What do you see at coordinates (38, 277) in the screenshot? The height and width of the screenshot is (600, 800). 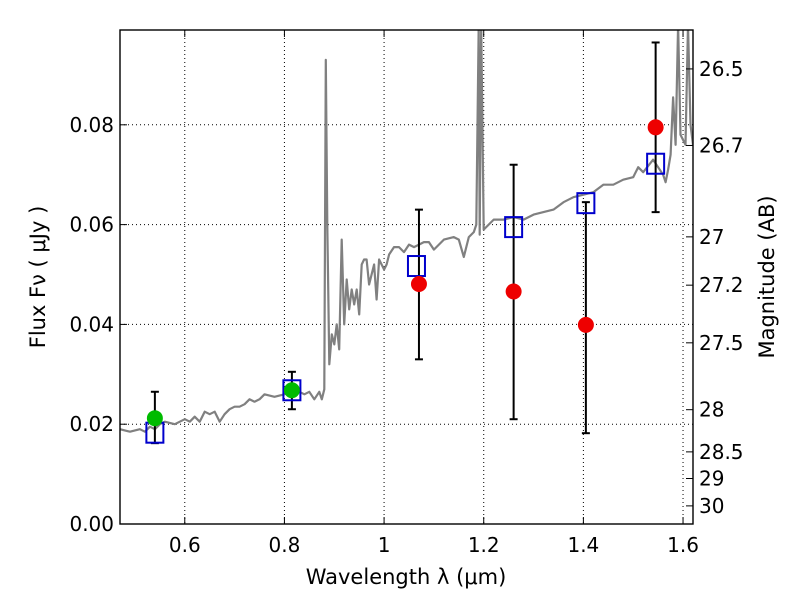 I see `y-axis-label: Flux Fν ( μJy )` at bounding box center [38, 277].